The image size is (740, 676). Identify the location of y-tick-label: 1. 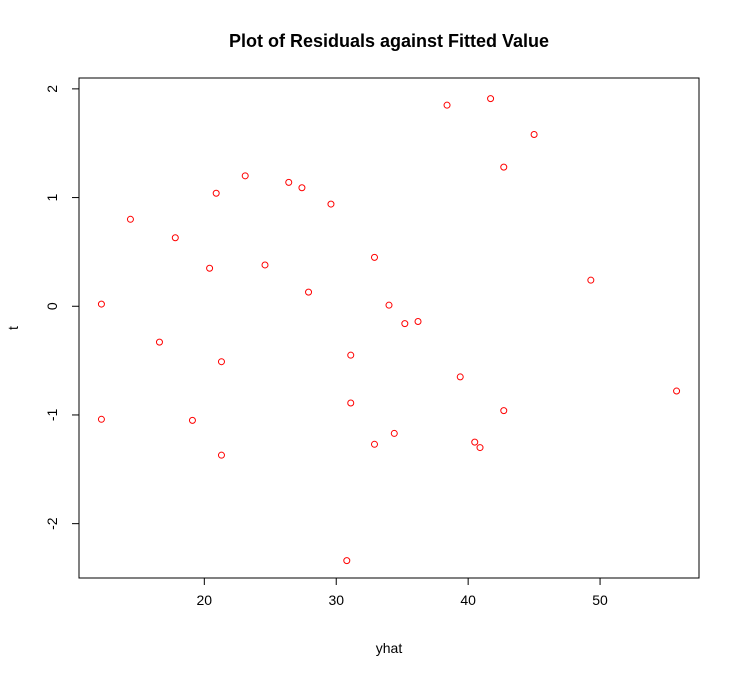
(52, 197).